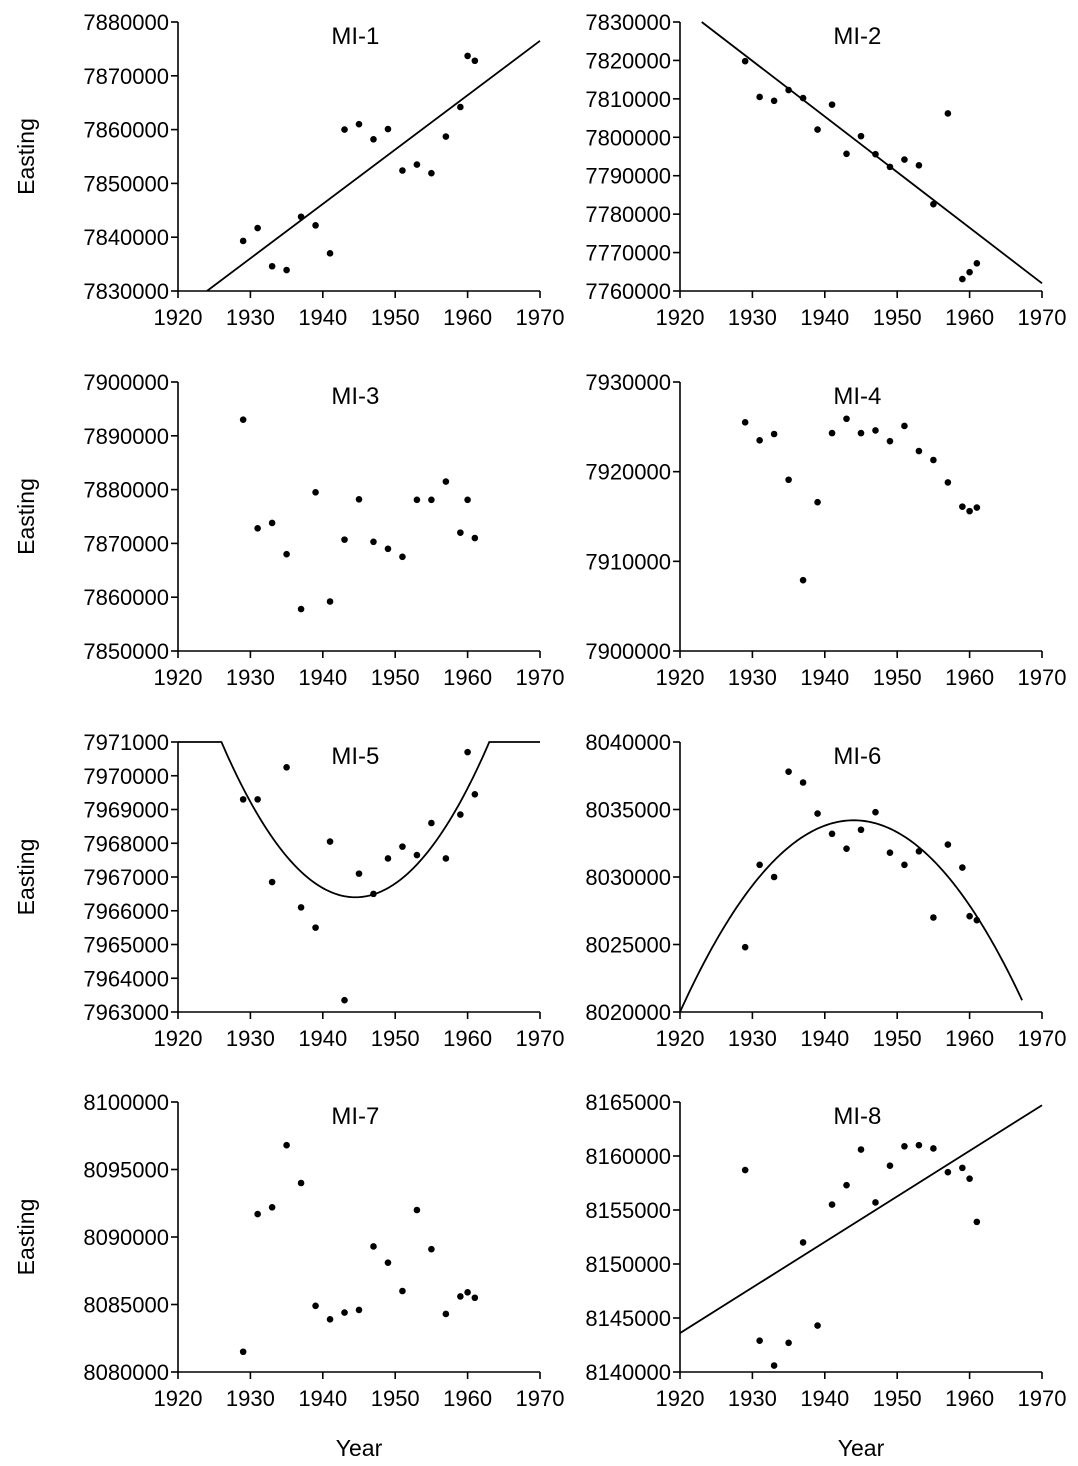 The width and height of the screenshot is (1078, 1466). I want to click on y-tick-label: 7790000, so click(628, 176).